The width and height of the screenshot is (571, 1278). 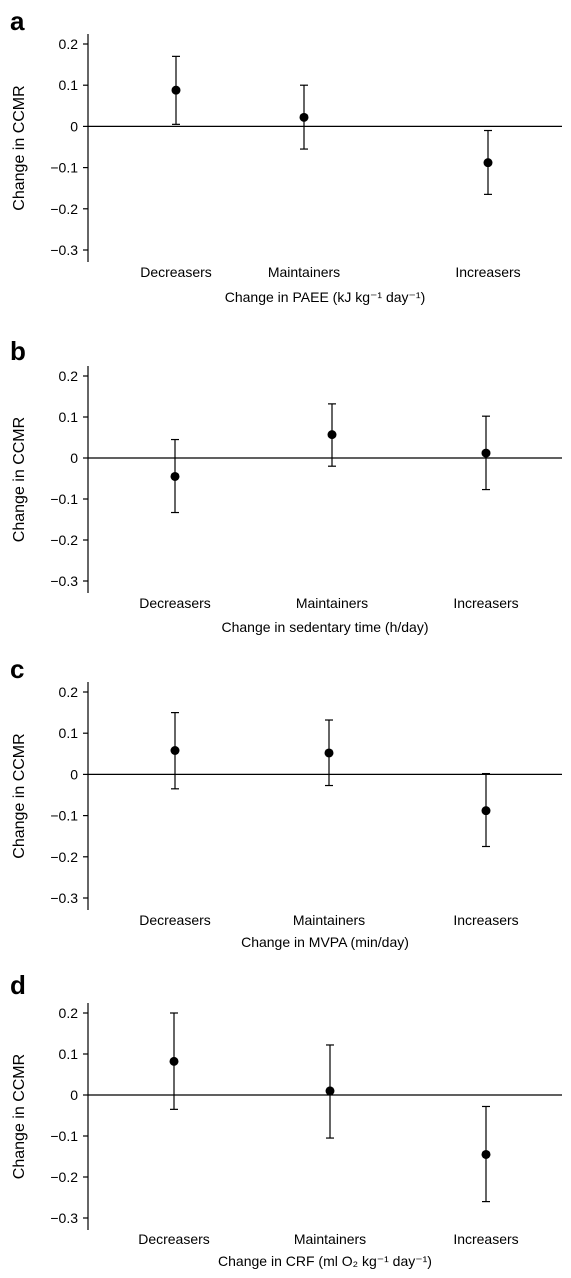 I want to click on x-axis-title: Change in CRF (ml O₂ kg⁻¹ day⁻¹), so click(x=325, y=1261).